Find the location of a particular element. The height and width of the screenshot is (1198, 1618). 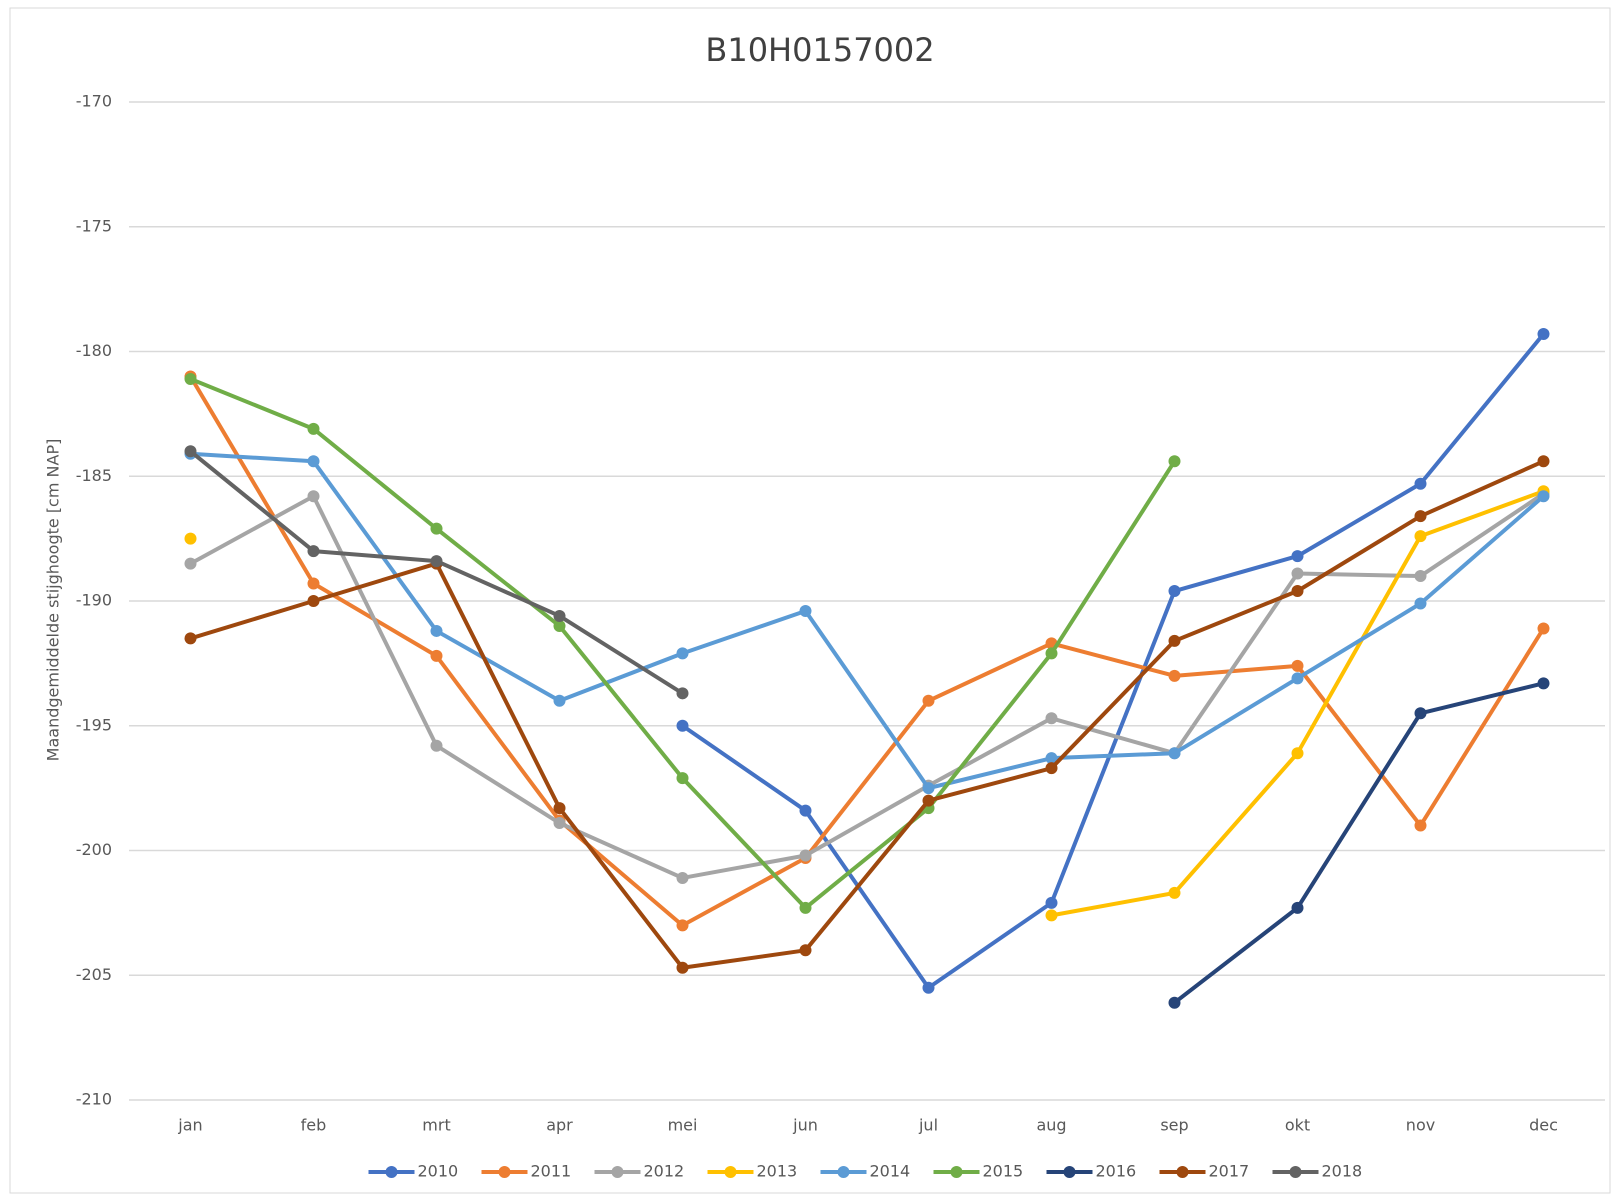

y-tick-label: -200 is located at coordinates (94, 849).